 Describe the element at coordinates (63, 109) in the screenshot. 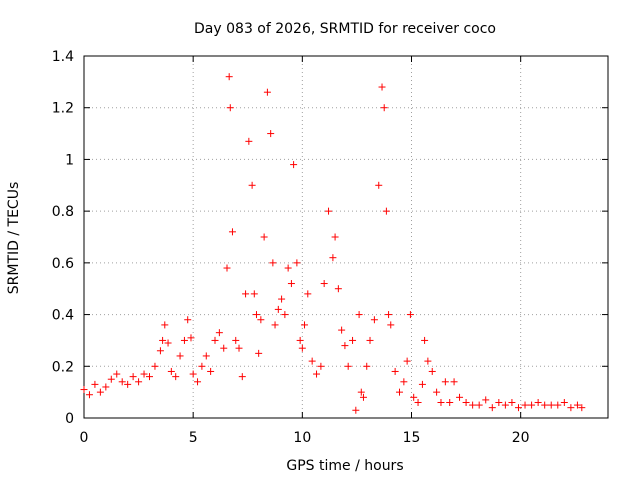

I see `y-tick-label: 1.2` at that location.